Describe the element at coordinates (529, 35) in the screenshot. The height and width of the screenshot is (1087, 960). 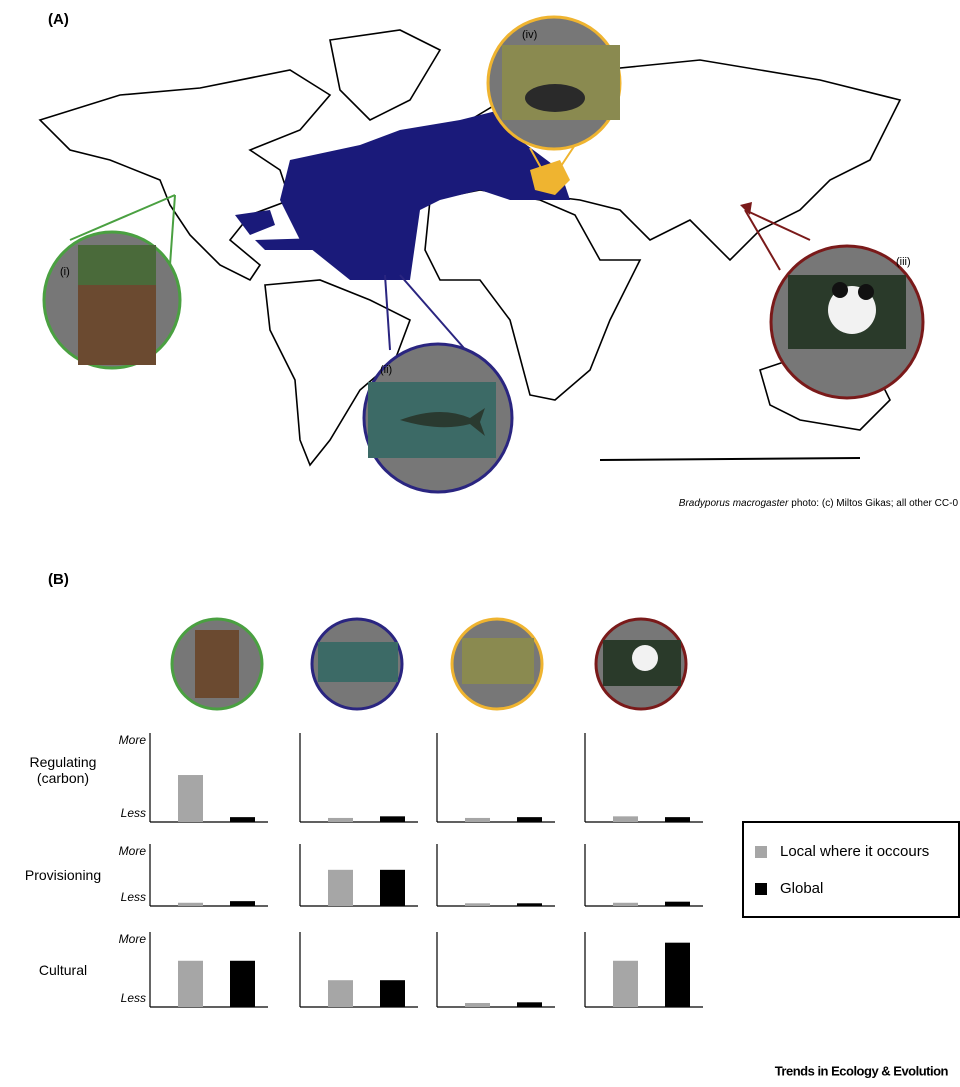
I see `inset-label: (iv)` at that location.